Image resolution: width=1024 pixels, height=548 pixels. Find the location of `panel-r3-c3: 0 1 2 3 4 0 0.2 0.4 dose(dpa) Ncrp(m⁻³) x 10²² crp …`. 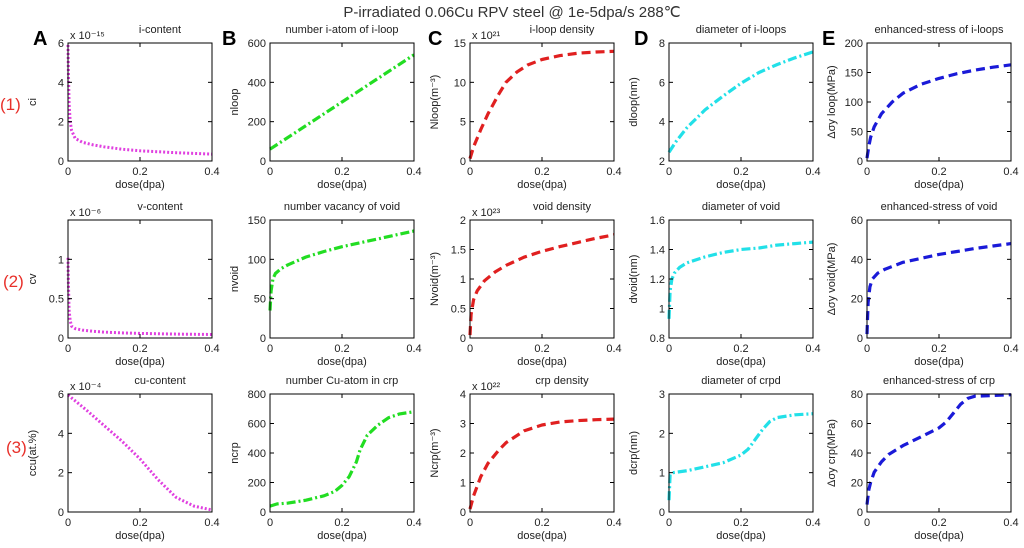

panel-r3-c3: 0 1 2 3 4 0 0.2 0.4 dose(dpa) Ncrp(m⁻³) x 10²² crp … is located at coordinates (525, 458).